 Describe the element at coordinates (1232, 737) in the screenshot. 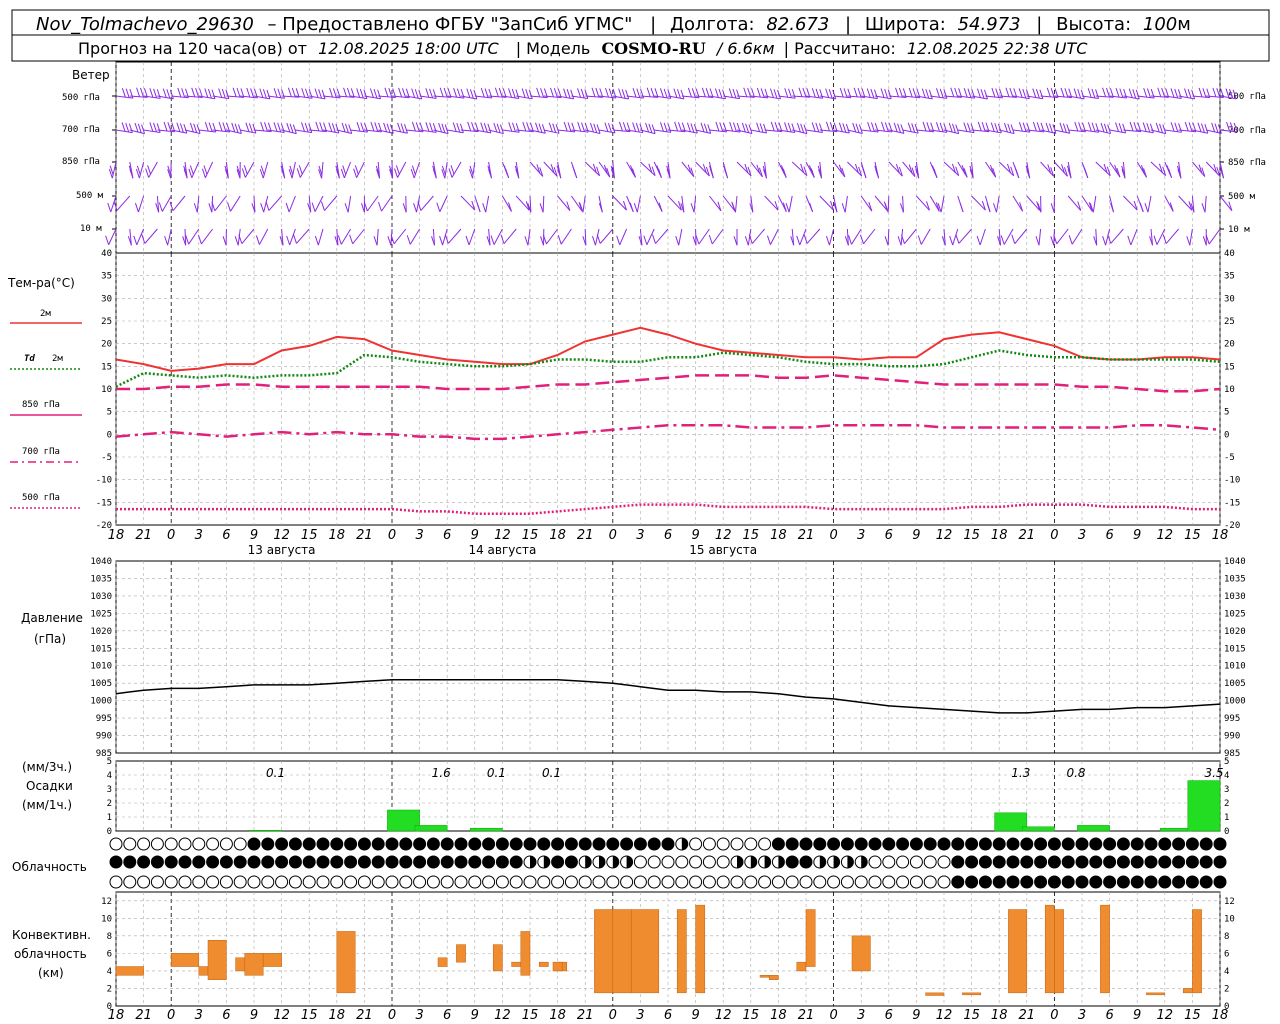

I see `pressure-ytick-right: 990` at that location.